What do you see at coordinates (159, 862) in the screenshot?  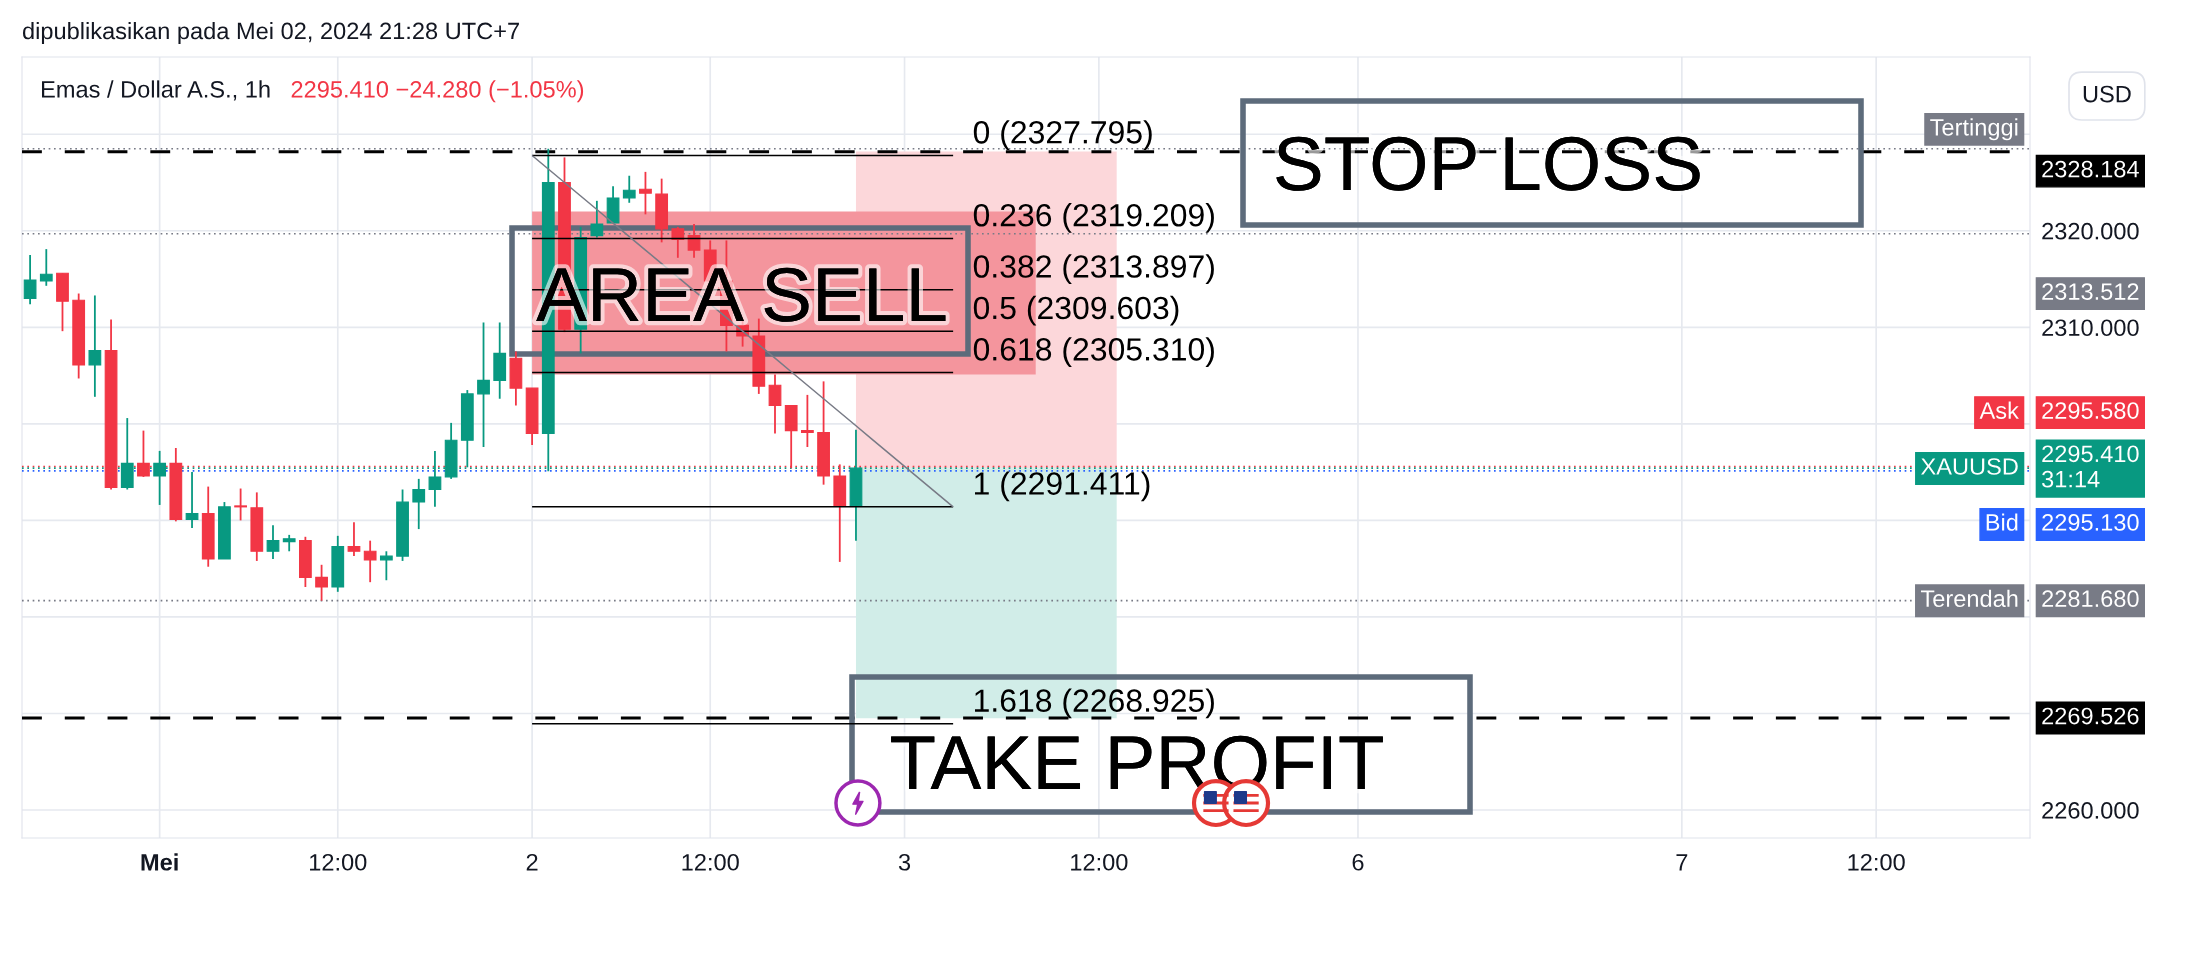 I see `x-tick-label: Mei` at bounding box center [159, 862].